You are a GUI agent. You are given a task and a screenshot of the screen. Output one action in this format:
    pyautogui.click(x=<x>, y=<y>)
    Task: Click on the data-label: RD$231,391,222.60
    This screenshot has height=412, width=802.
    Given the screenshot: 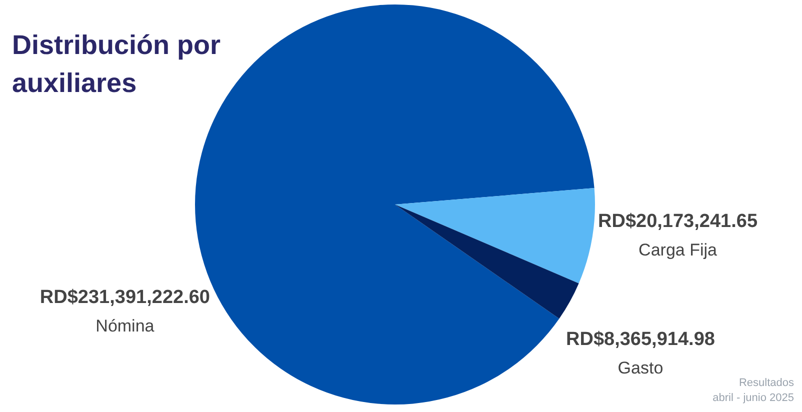 What is the action you would take?
    pyautogui.click(x=125, y=297)
    